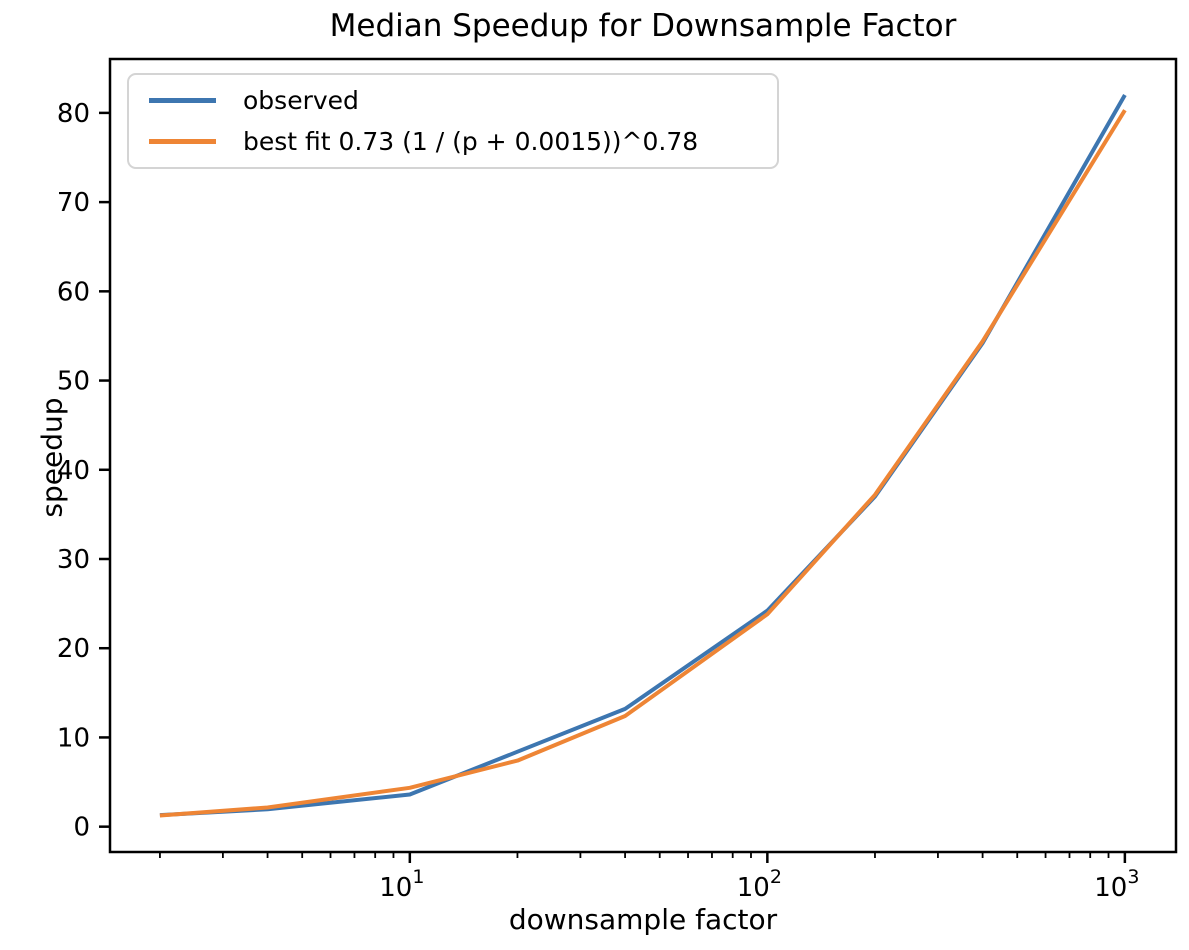  Describe the element at coordinates (73, 382) in the screenshot. I see `y-tick-label: 50` at that location.